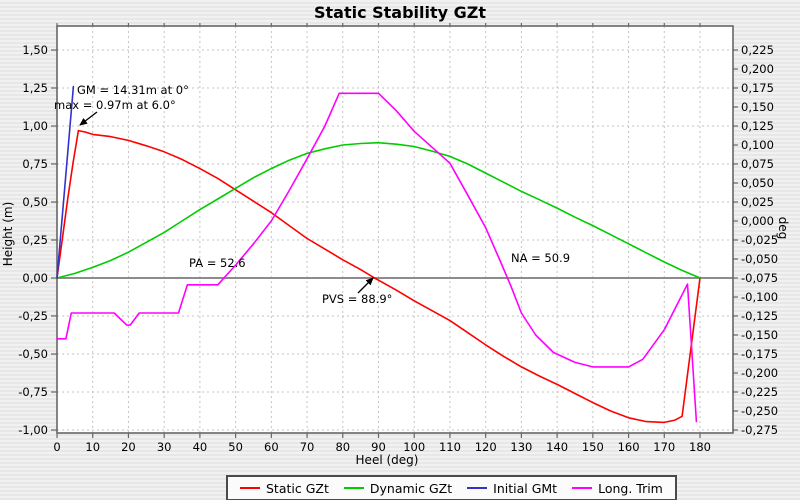 This screenshot has width=800, height=500. Describe the element at coordinates (33, 392) in the screenshot. I see `y-left-tick-label: -0,75` at that location.